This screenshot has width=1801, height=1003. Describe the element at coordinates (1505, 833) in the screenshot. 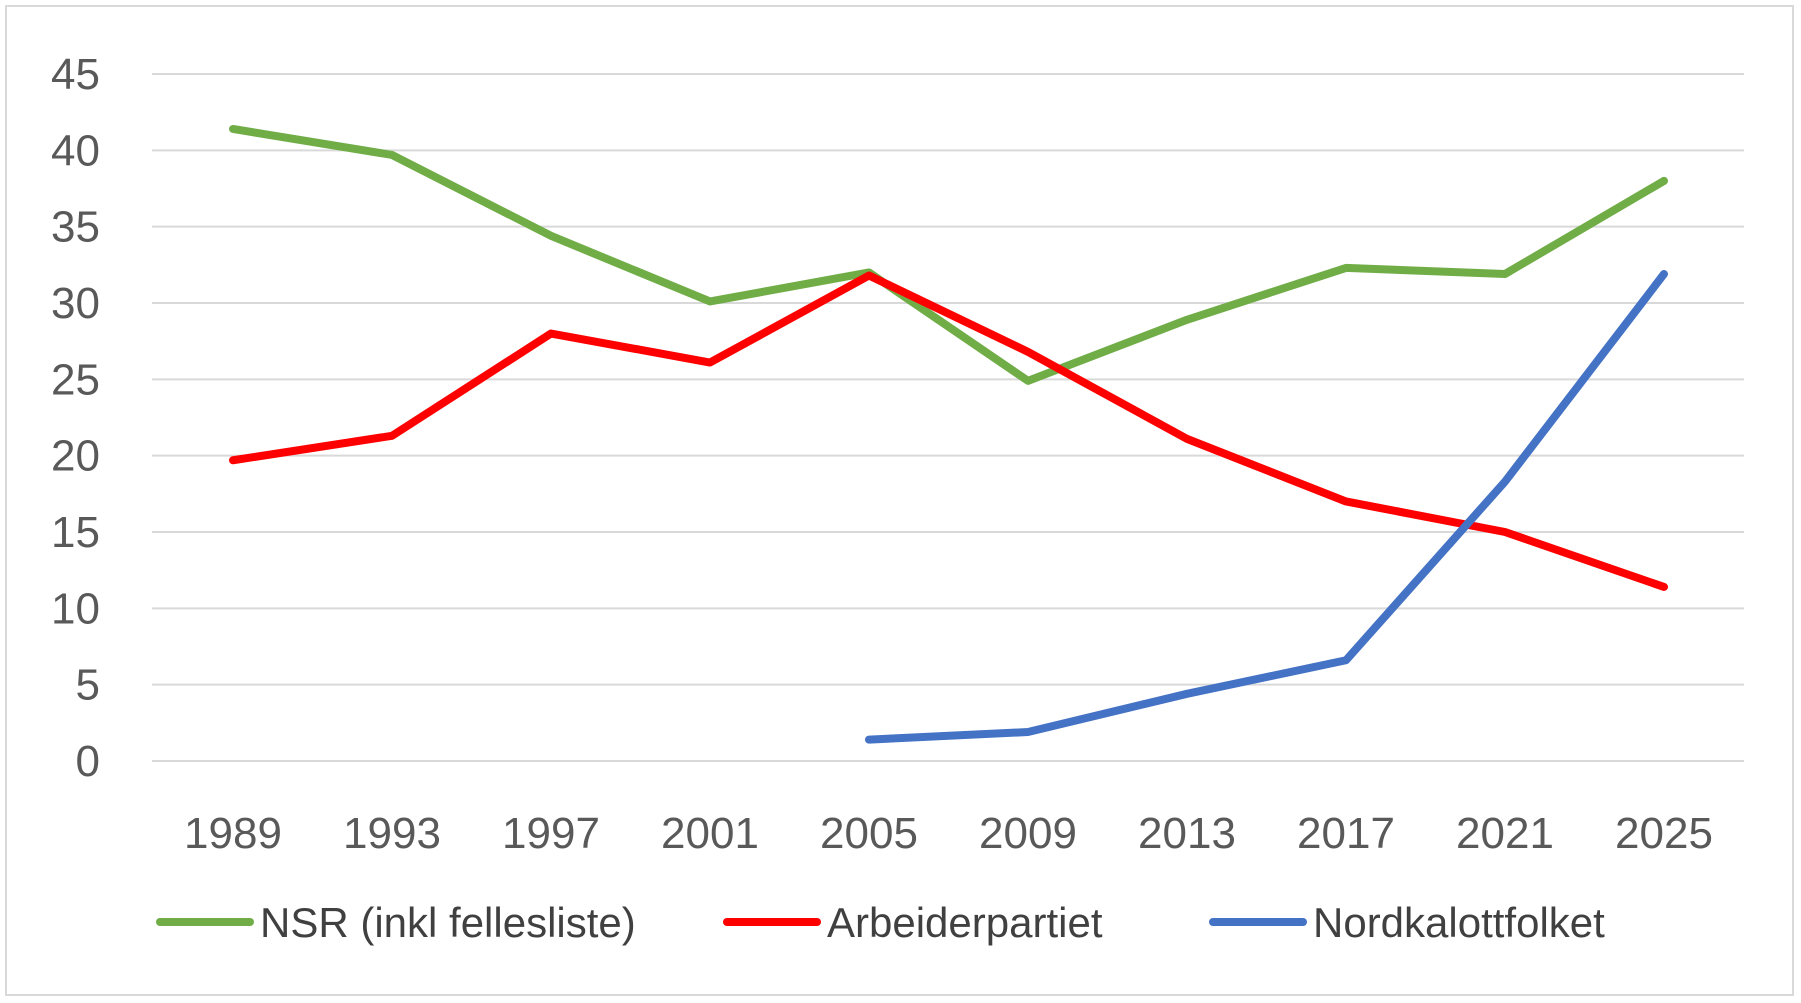

I see `x-tick-label: 2021` at that location.